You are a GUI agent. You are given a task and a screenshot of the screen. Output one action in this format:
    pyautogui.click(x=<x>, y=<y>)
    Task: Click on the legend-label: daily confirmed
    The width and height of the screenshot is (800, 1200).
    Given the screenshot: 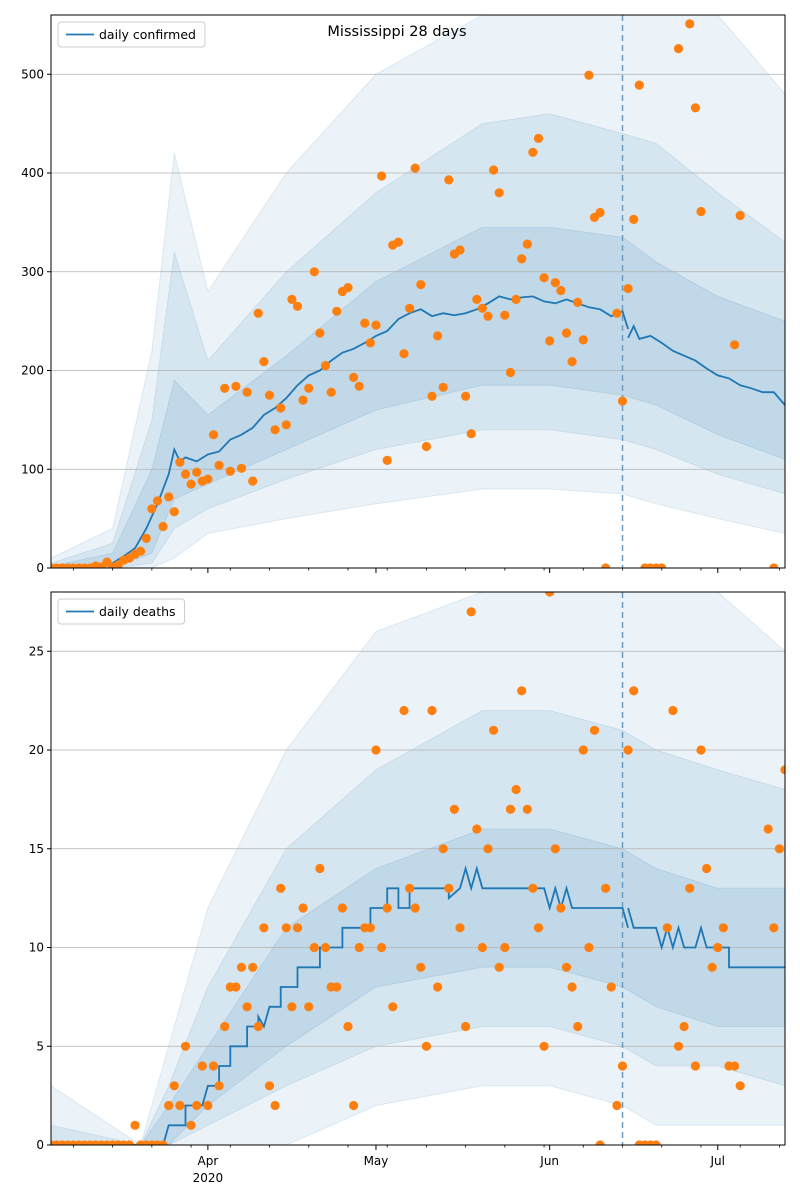 What is the action you would take?
    pyautogui.click(x=147, y=34)
    